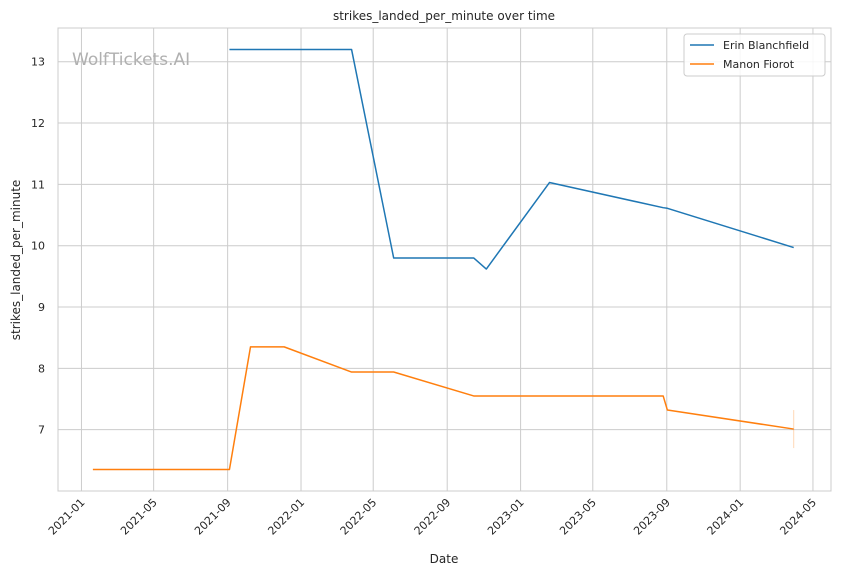 The image size is (847, 575). Describe the element at coordinates (506, 517) in the screenshot. I see `x-tick-label: 2023-01` at that location.